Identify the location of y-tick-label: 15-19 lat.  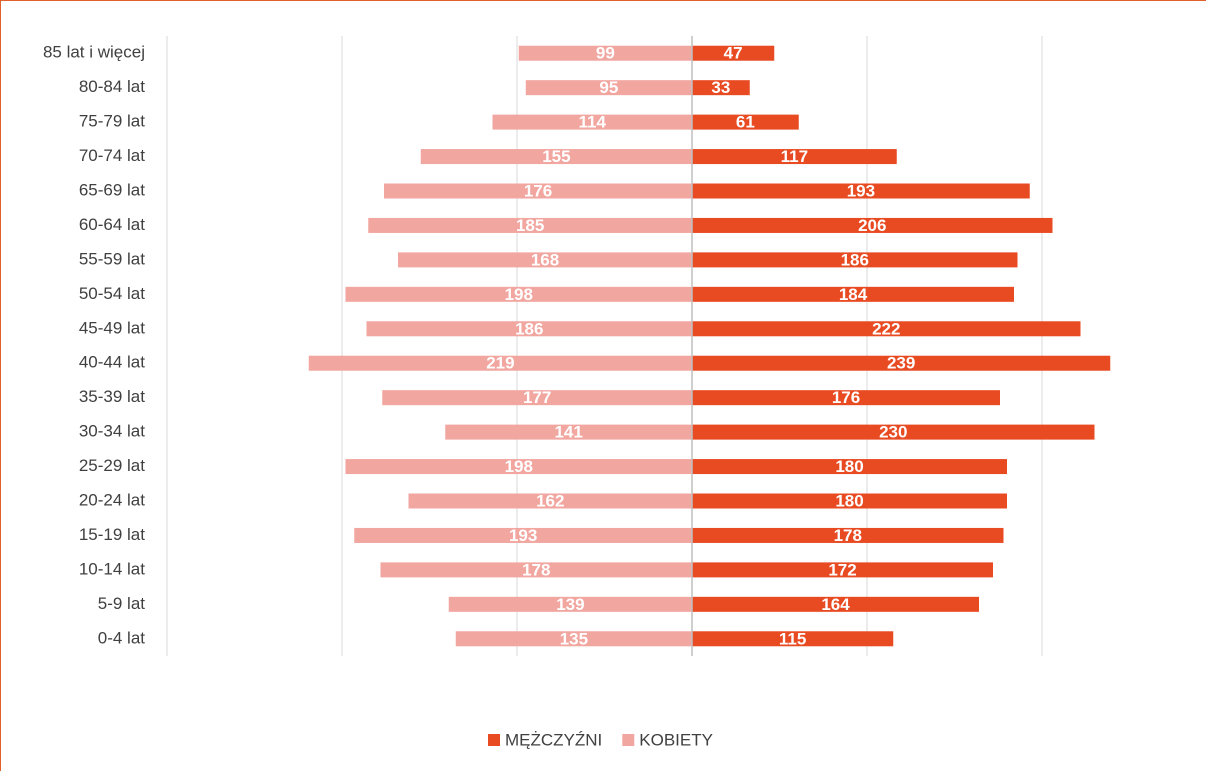
(112, 534).